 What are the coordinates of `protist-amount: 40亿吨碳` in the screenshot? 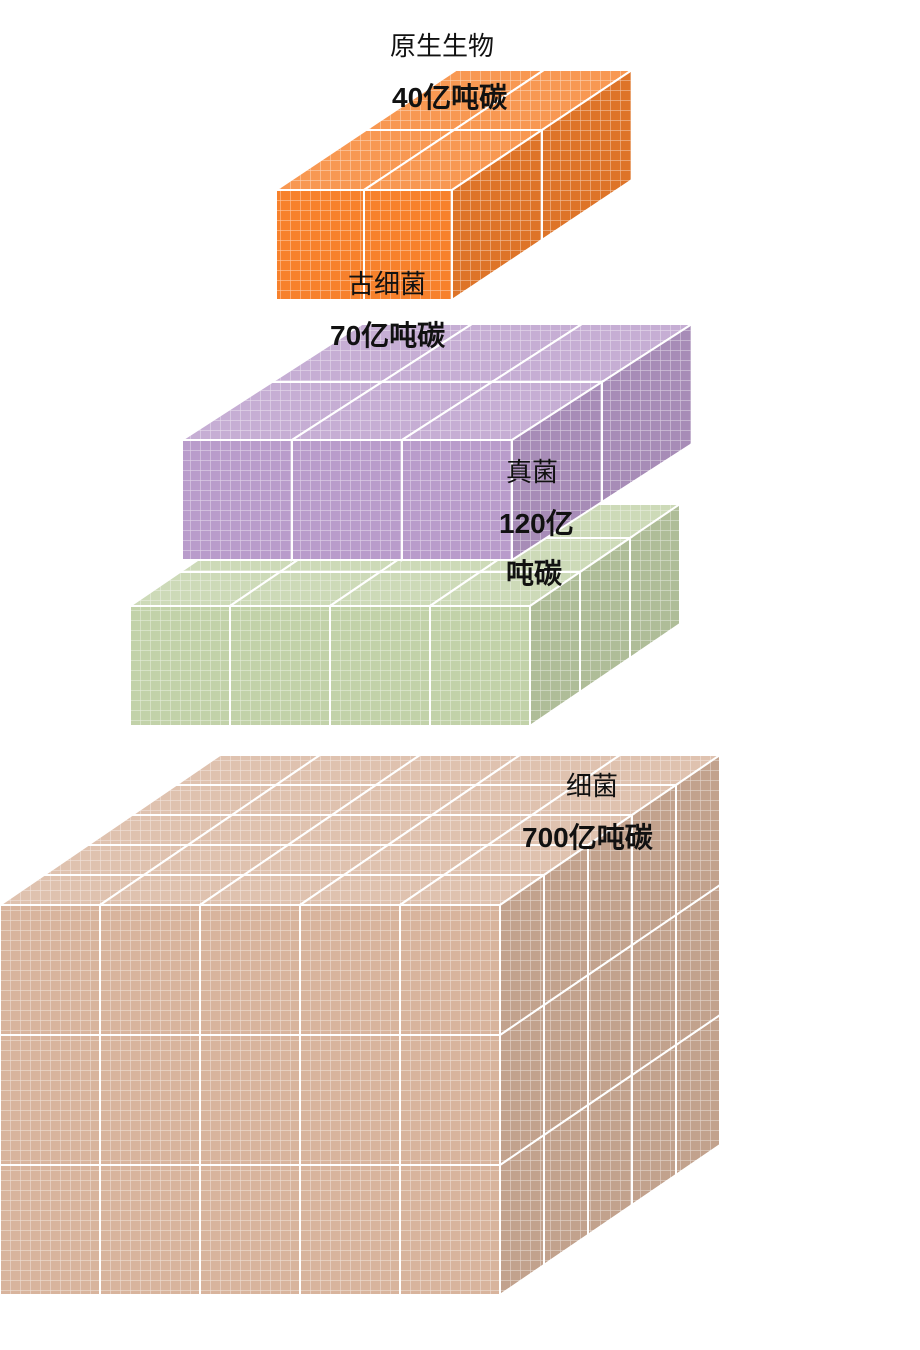 It's located at (450, 97).